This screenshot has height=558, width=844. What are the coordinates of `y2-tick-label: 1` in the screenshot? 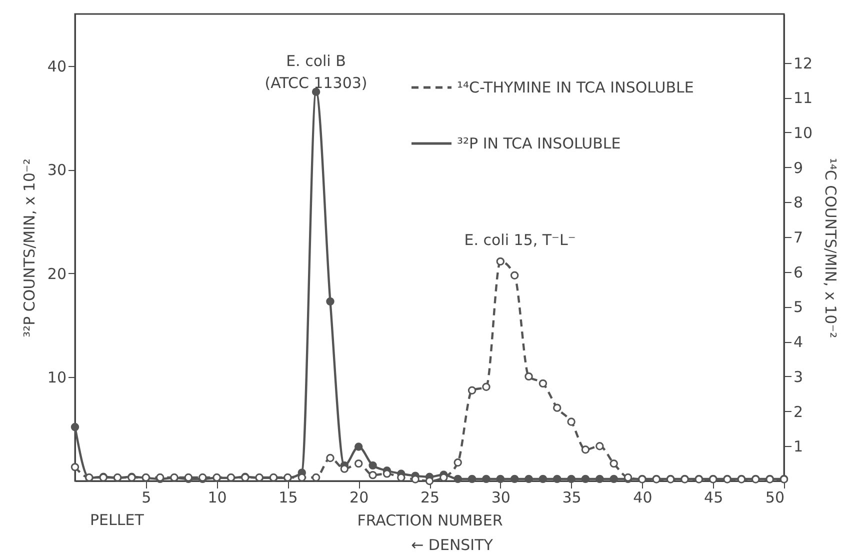 It's located at (799, 447).